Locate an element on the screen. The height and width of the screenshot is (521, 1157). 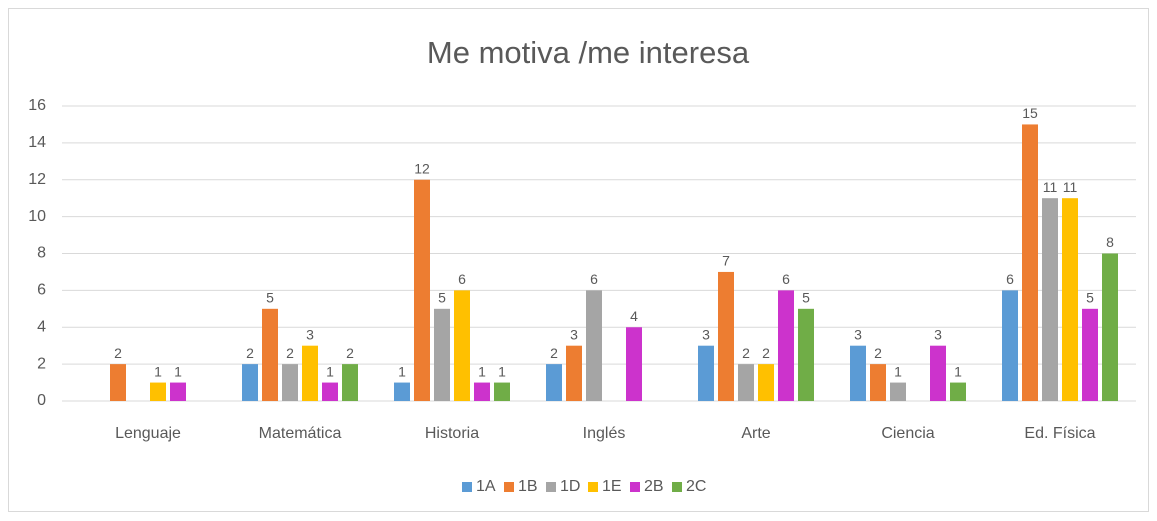
y-tick-label: 2 is located at coordinates (41, 363).